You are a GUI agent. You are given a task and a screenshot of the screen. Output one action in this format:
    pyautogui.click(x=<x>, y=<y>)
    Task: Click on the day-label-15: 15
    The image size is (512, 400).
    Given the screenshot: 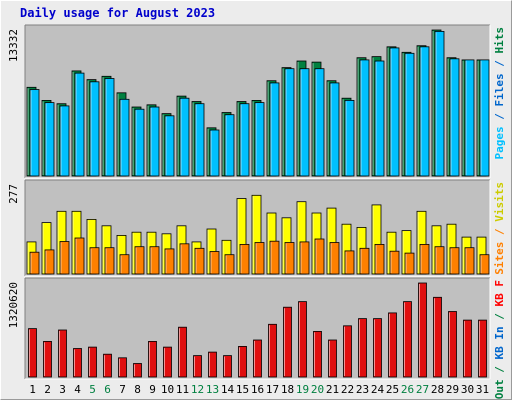 What is the action you would take?
    pyautogui.click(x=242, y=389)
    